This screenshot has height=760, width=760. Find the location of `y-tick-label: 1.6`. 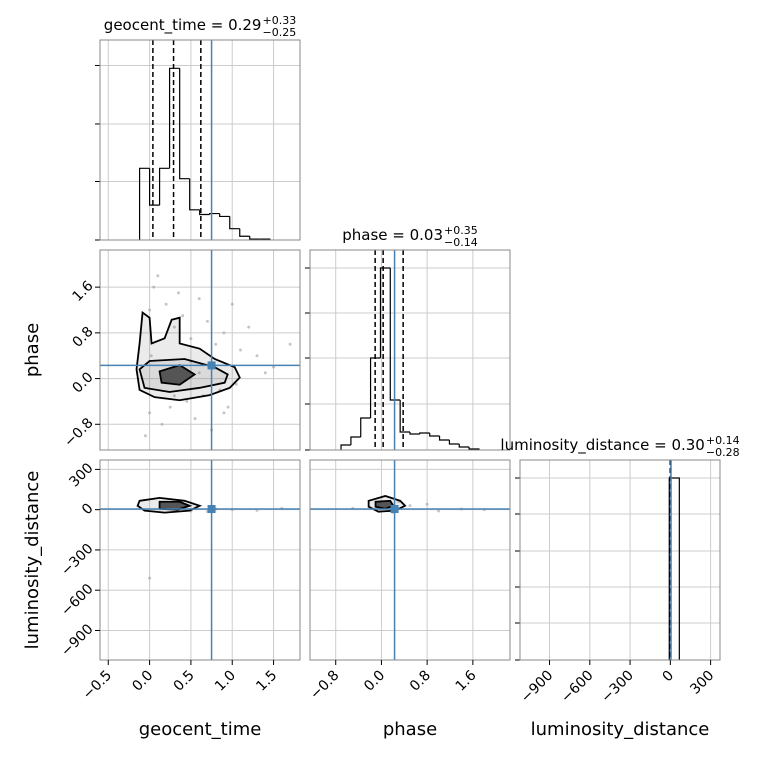

y-tick-label: 1.6 is located at coordinates (83, 291).